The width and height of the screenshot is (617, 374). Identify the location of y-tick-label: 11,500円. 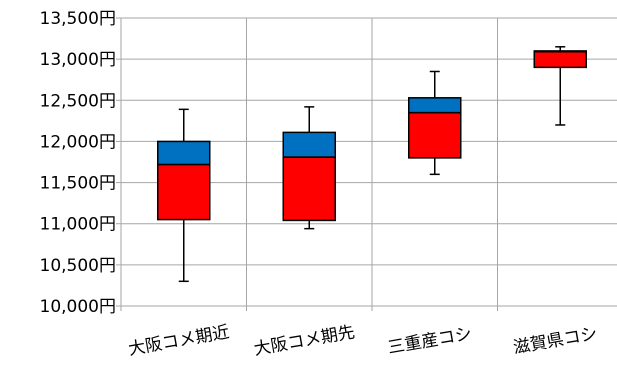
(78, 184).